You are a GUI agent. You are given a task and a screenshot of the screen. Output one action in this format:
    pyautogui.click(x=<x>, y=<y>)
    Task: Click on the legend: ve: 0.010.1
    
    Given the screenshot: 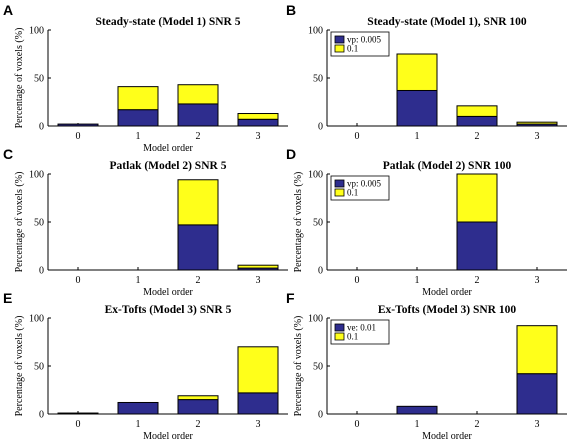 What is the action you would take?
    pyautogui.click(x=360, y=332)
    